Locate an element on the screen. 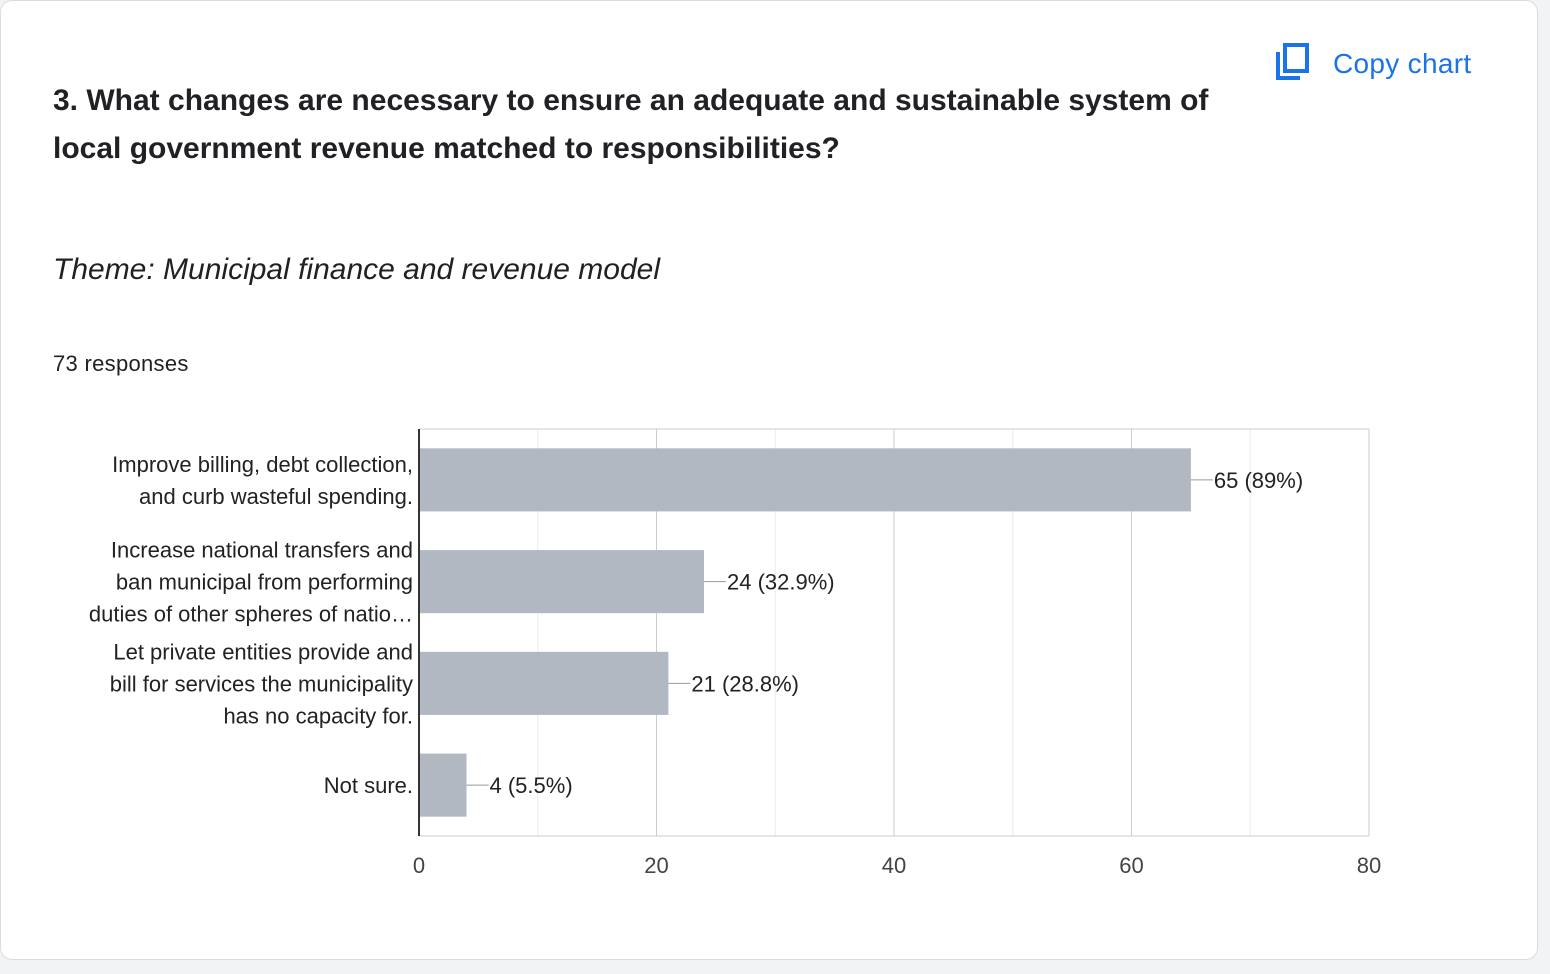  data-label: 65 (89%) is located at coordinates (1258, 480).